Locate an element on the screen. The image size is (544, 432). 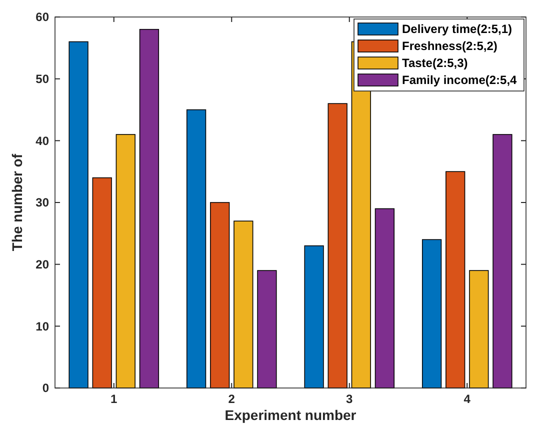
legend-label: Taste(2:5,3) is located at coordinates (435, 63).